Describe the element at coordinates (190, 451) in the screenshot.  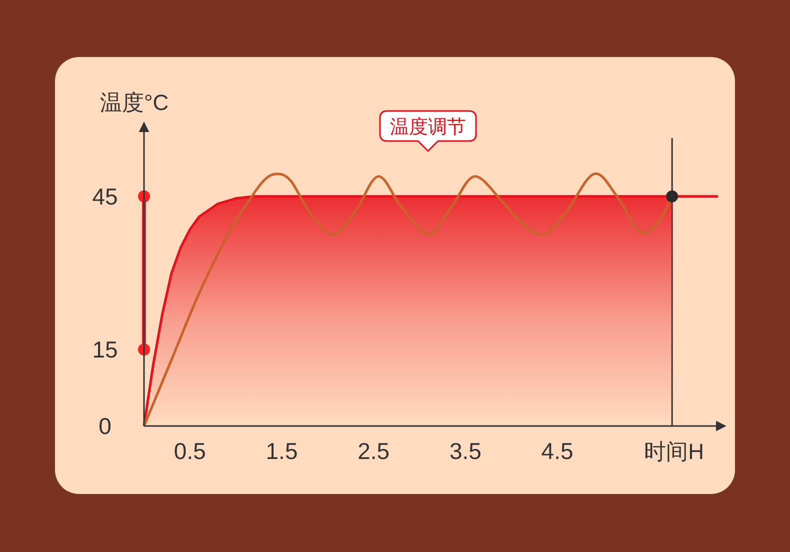
I see `x-tick-label: 0.5` at that location.